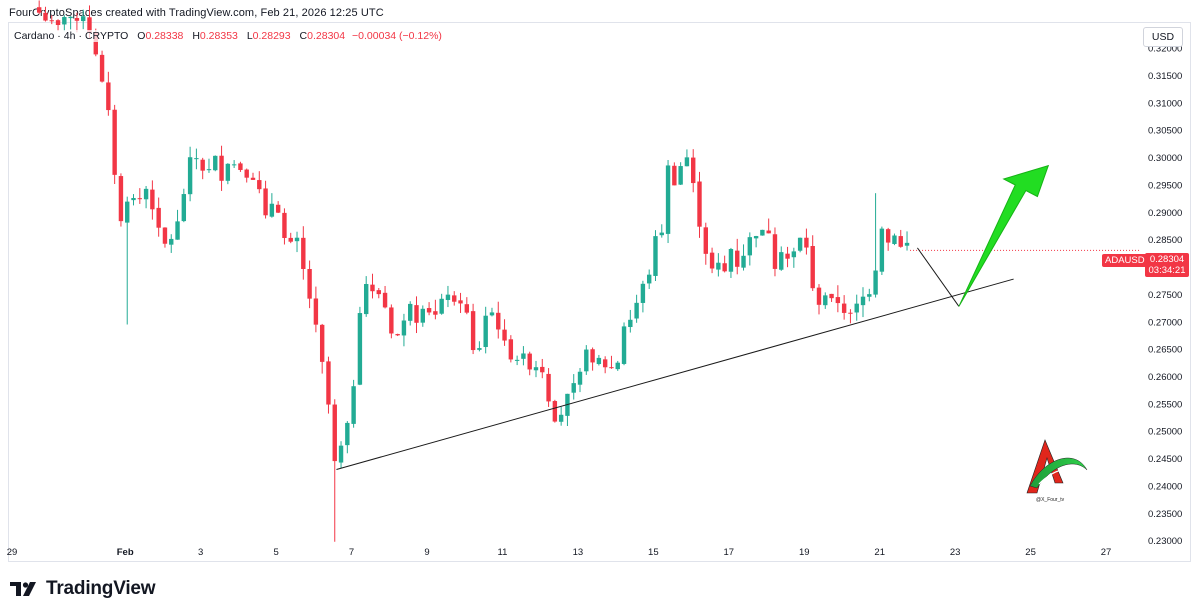  Describe the element at coordinates (1163, 37) in the screenshot. I see `currency-button: USD` at that location.